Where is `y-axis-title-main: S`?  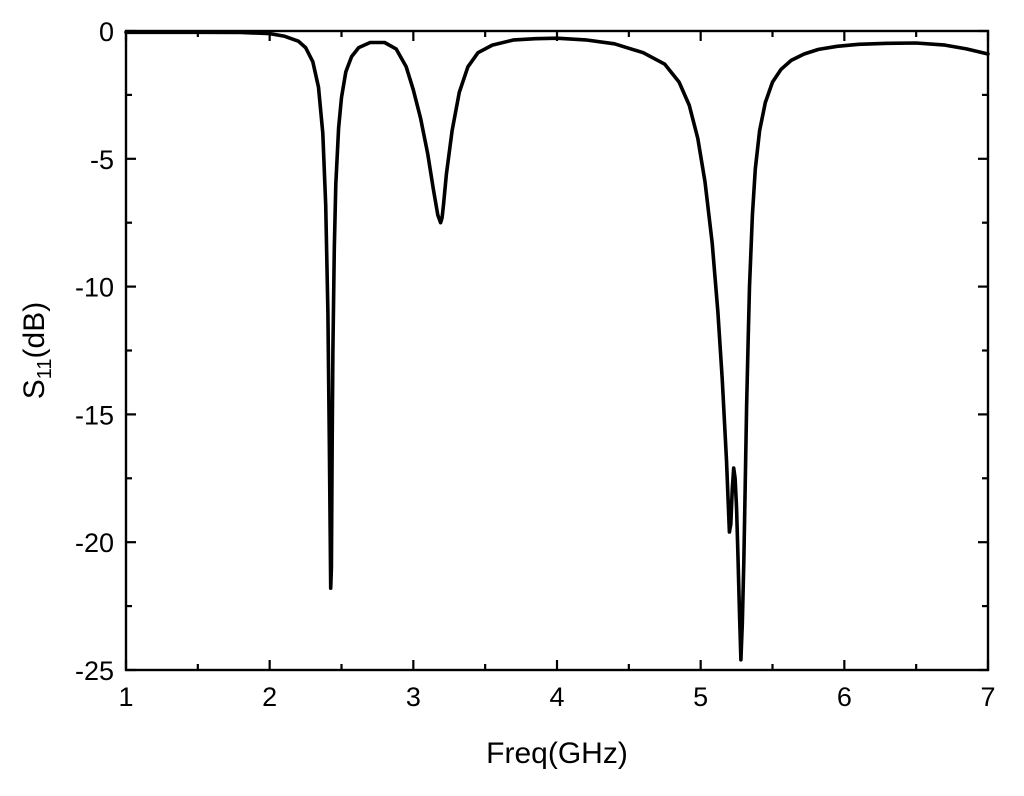
y-axis-title-main: S is located at coordinates (34, 389).